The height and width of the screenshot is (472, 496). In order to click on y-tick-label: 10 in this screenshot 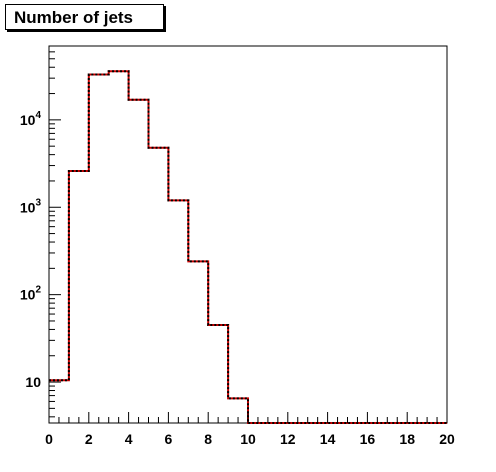, I will do `click(33, 382)`.